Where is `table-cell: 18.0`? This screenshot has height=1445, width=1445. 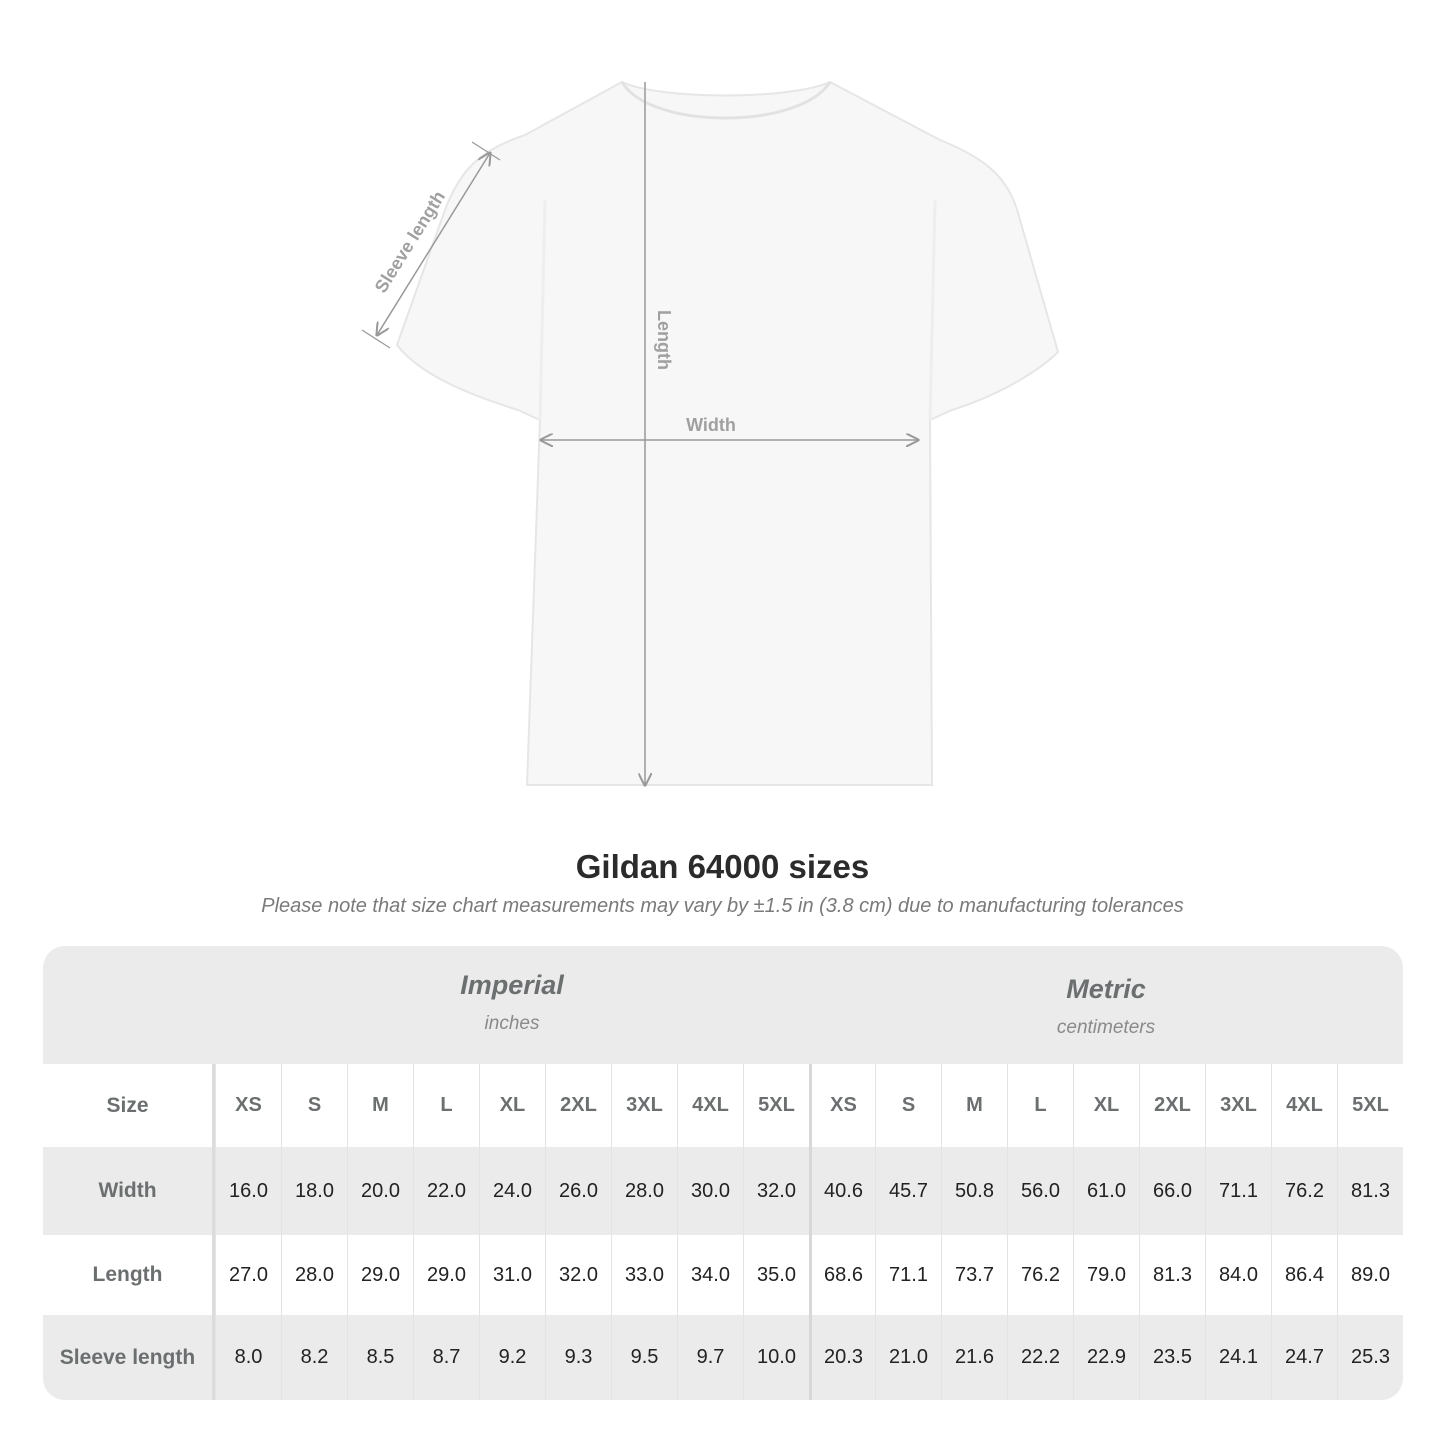 table-cell: 18.0 is located at coordinates (314, 1191).